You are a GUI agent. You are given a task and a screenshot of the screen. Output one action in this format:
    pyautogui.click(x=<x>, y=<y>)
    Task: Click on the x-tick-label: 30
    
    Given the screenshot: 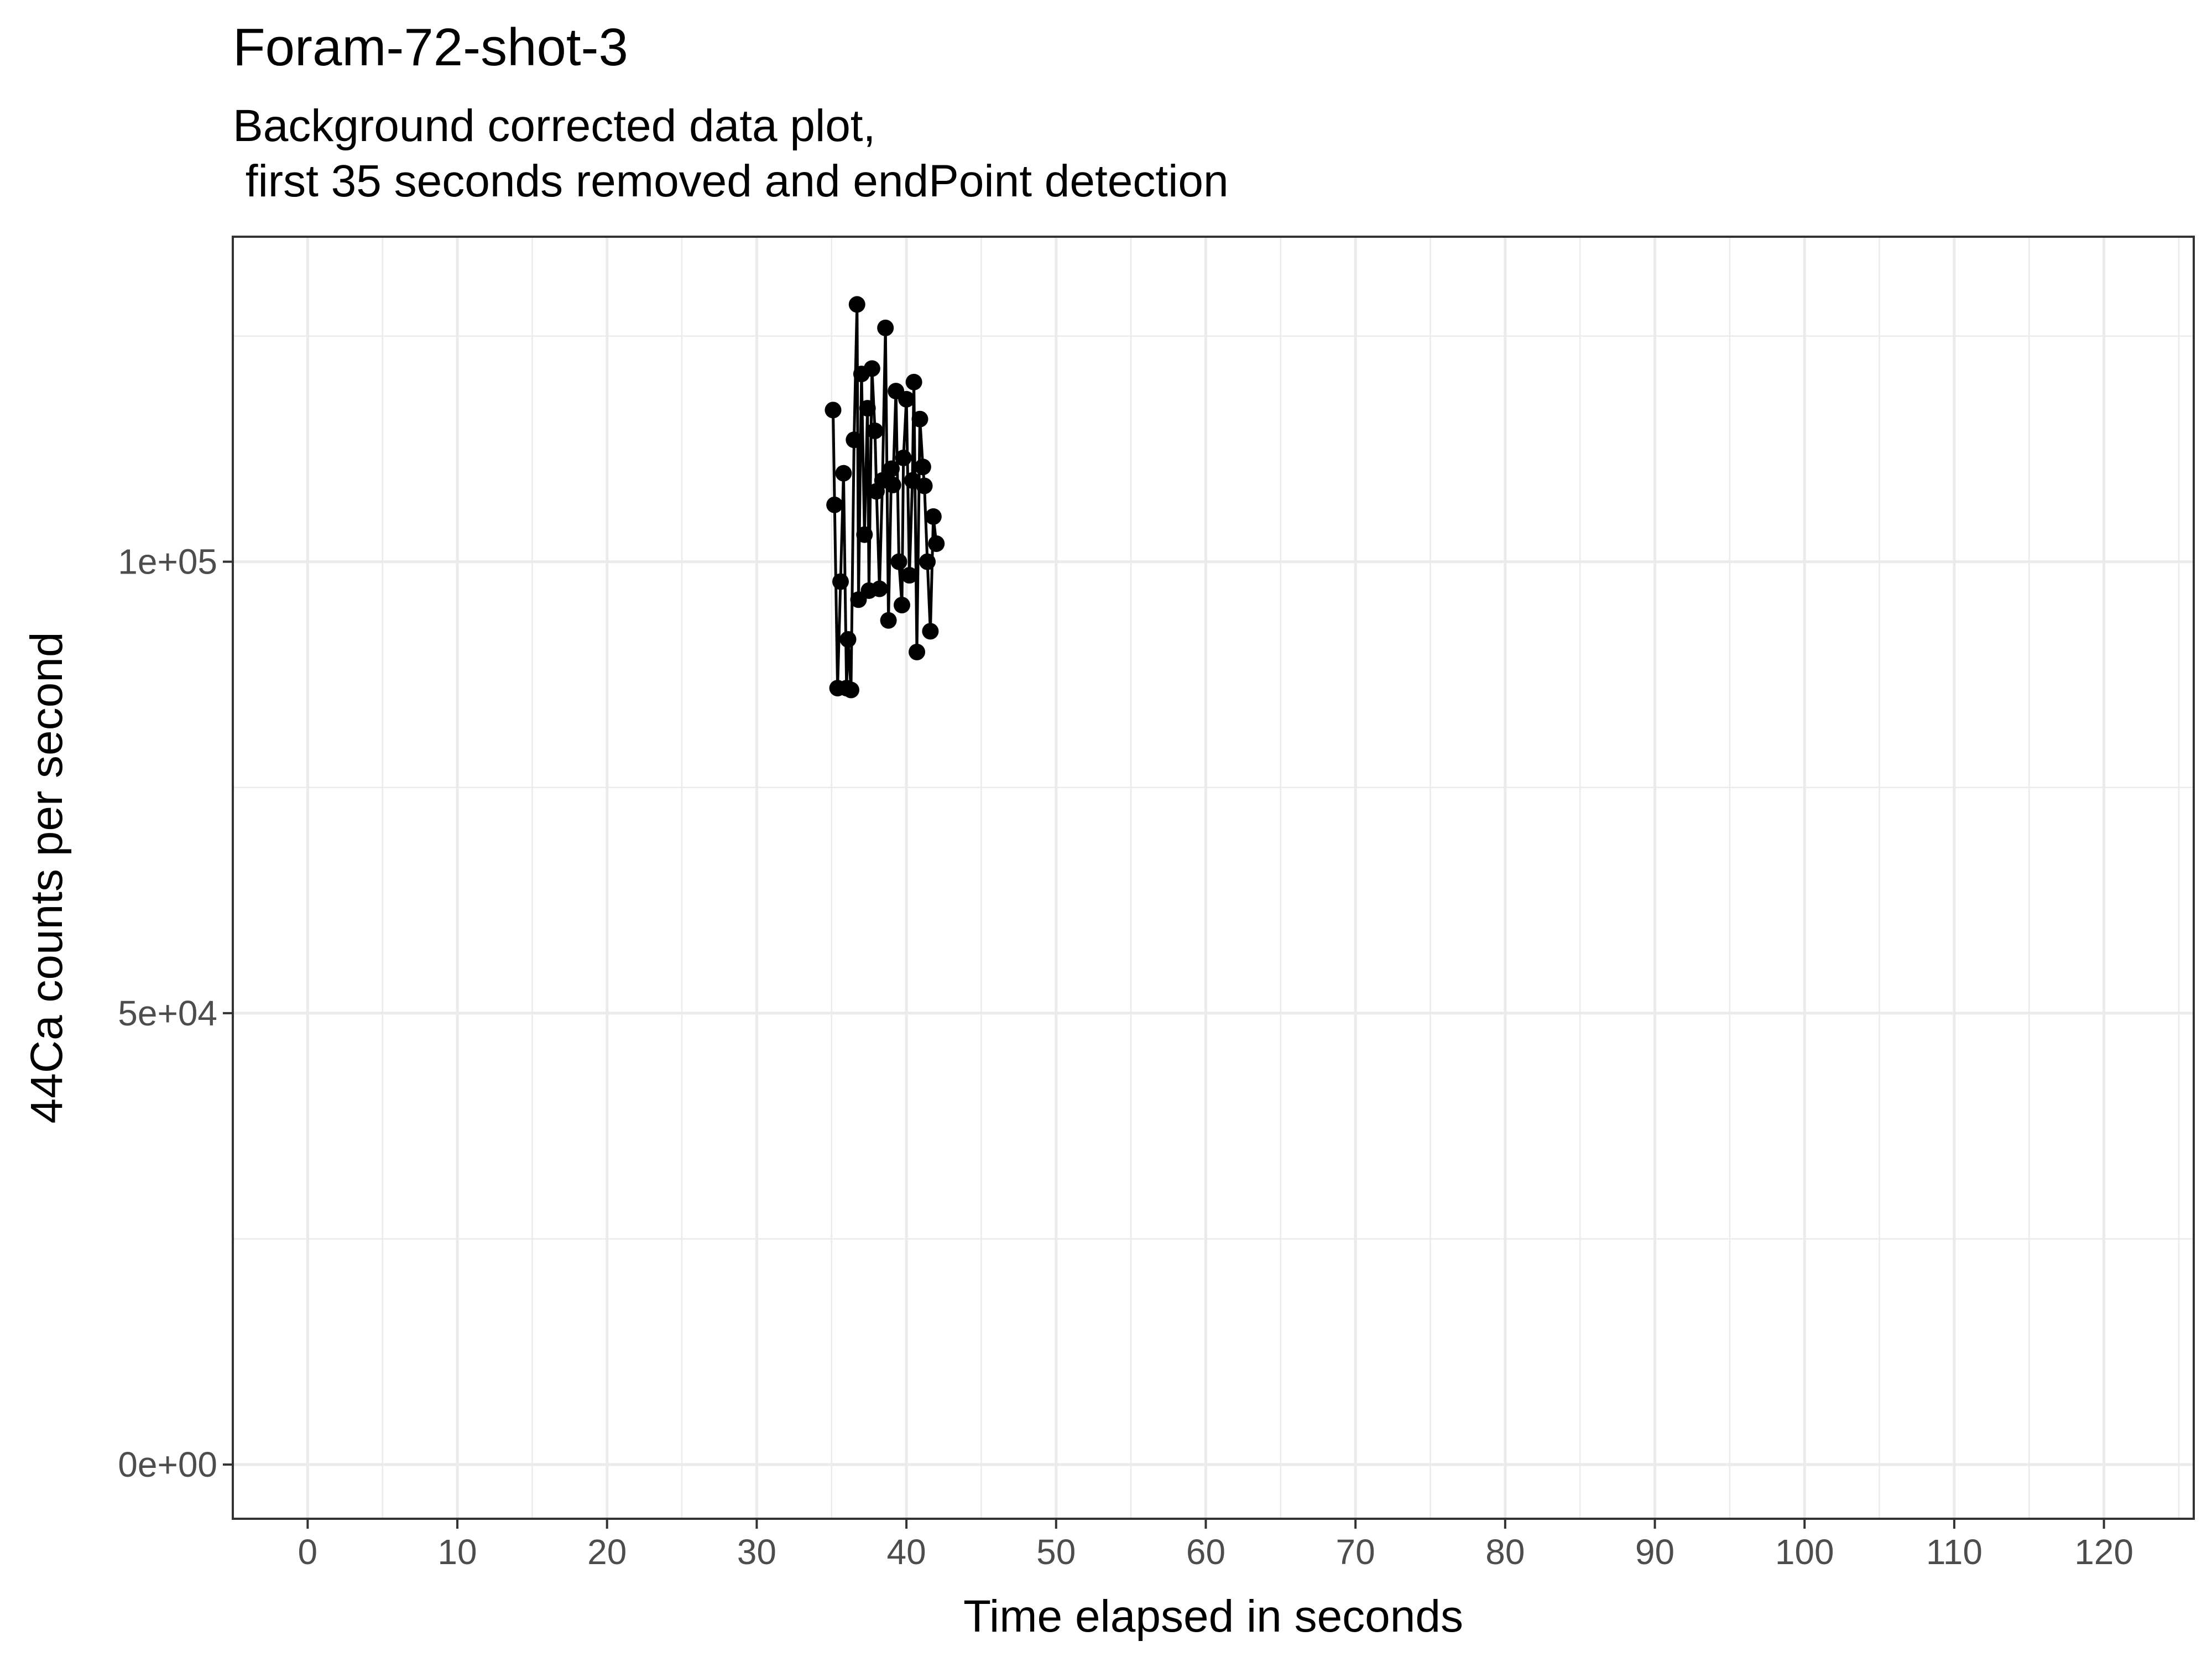 What is the action you would take?
    pyautogui.click(x=757, y=1552)
    